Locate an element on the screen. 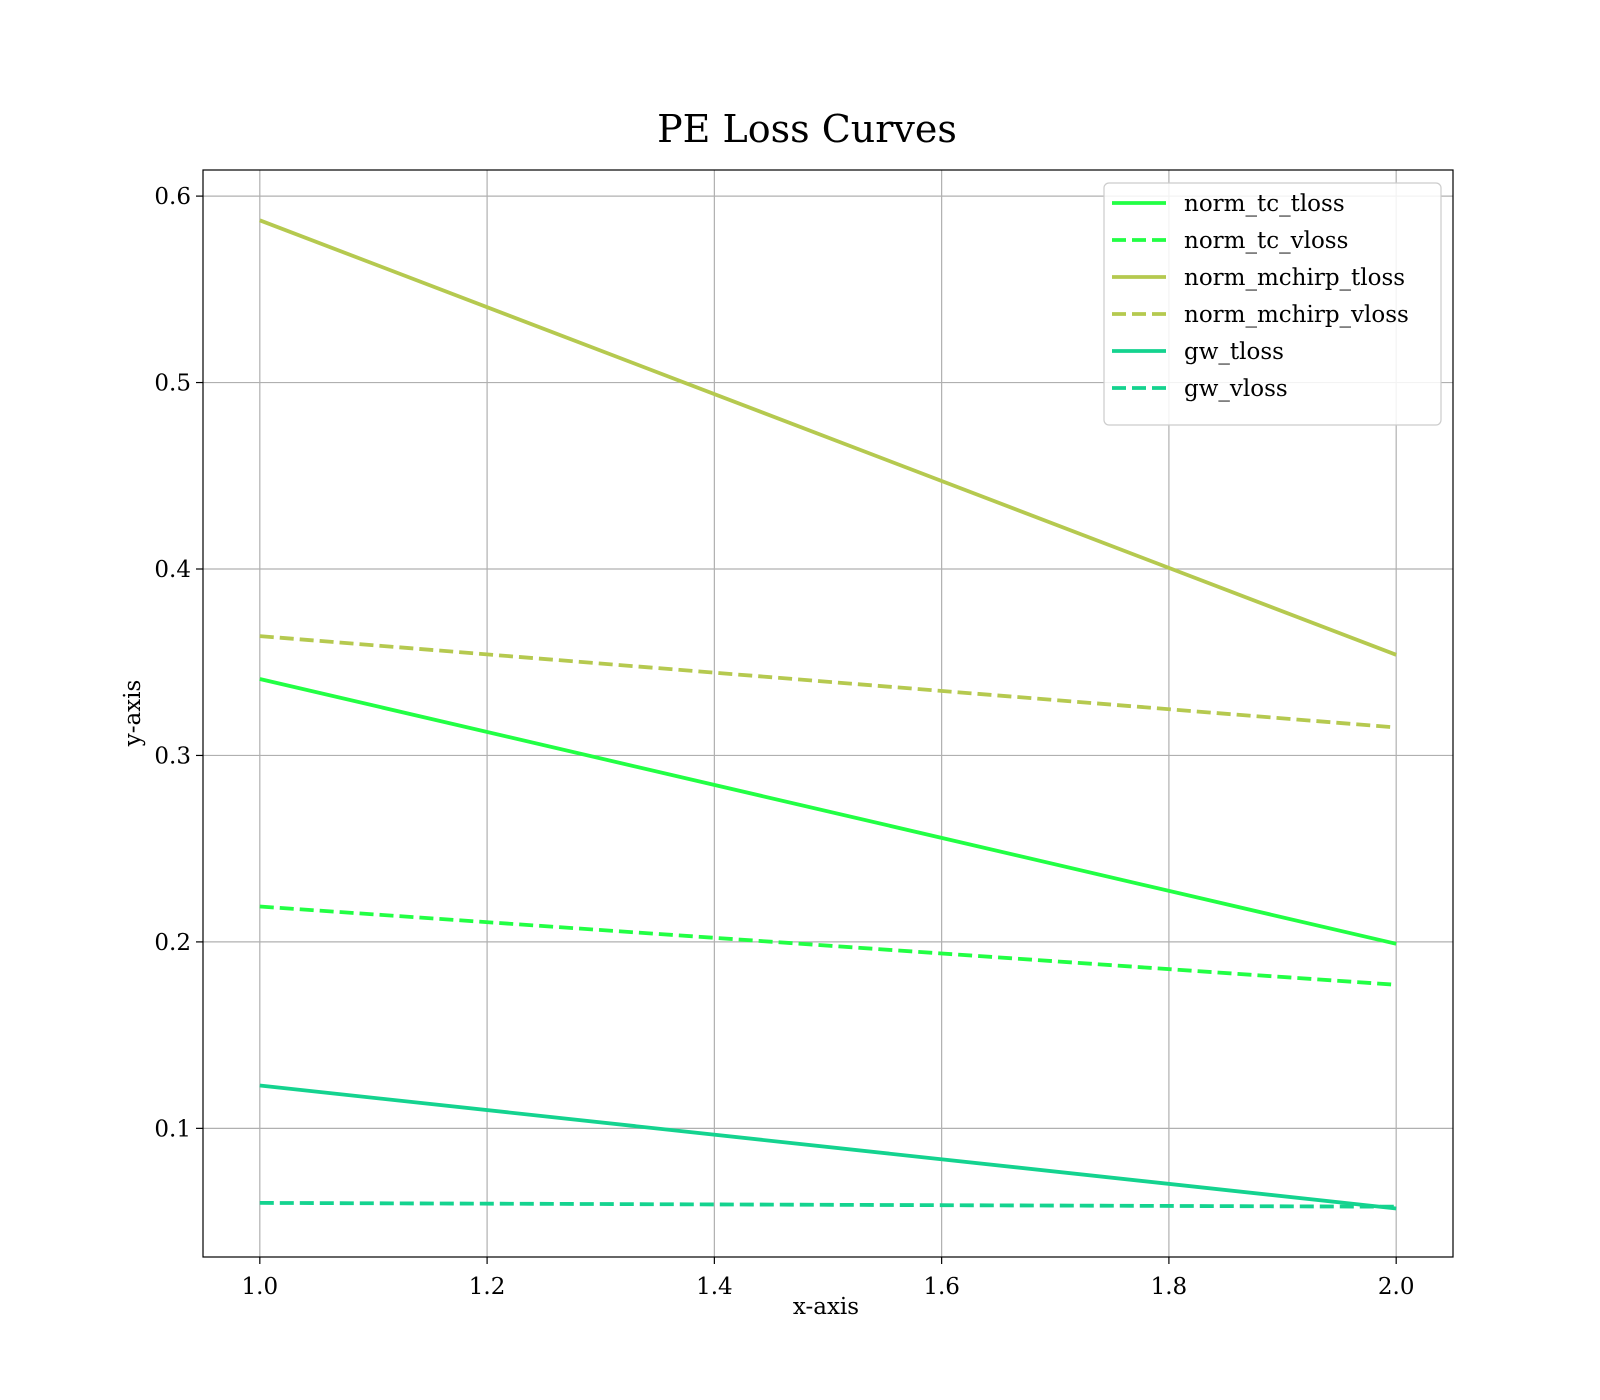 This screenshot has height=1400, width=1600. x-tick-label: 1.8 is located at coordinates (1169, 1287).